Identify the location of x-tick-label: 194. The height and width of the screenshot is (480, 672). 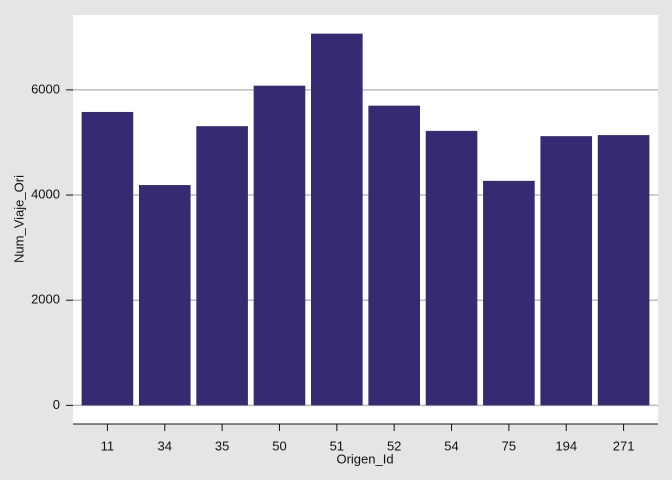
(566, 445).